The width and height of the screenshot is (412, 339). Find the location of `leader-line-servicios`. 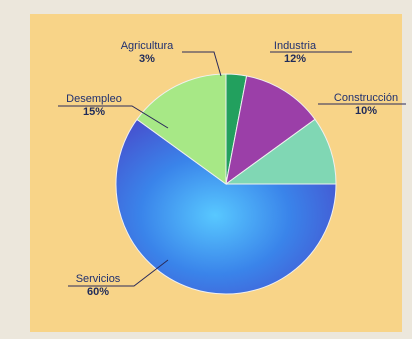

leader-line-servicios is located at coordinates (118, 273).